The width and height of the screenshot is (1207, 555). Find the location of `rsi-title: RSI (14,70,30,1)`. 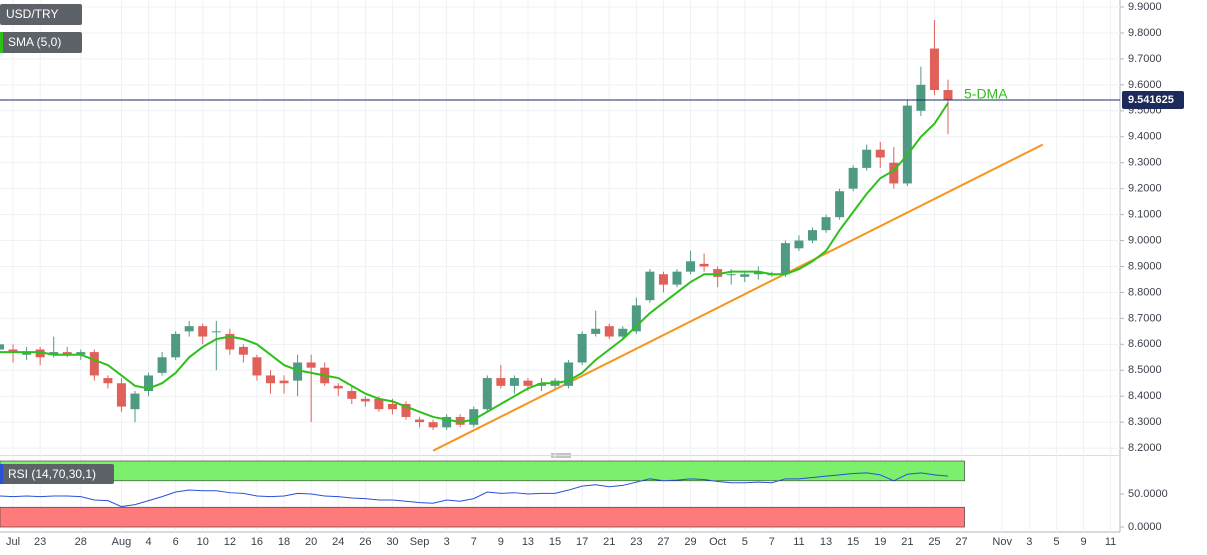

rsi-title: RSI (14,70,30,1) is located at coordinates (52, 474).